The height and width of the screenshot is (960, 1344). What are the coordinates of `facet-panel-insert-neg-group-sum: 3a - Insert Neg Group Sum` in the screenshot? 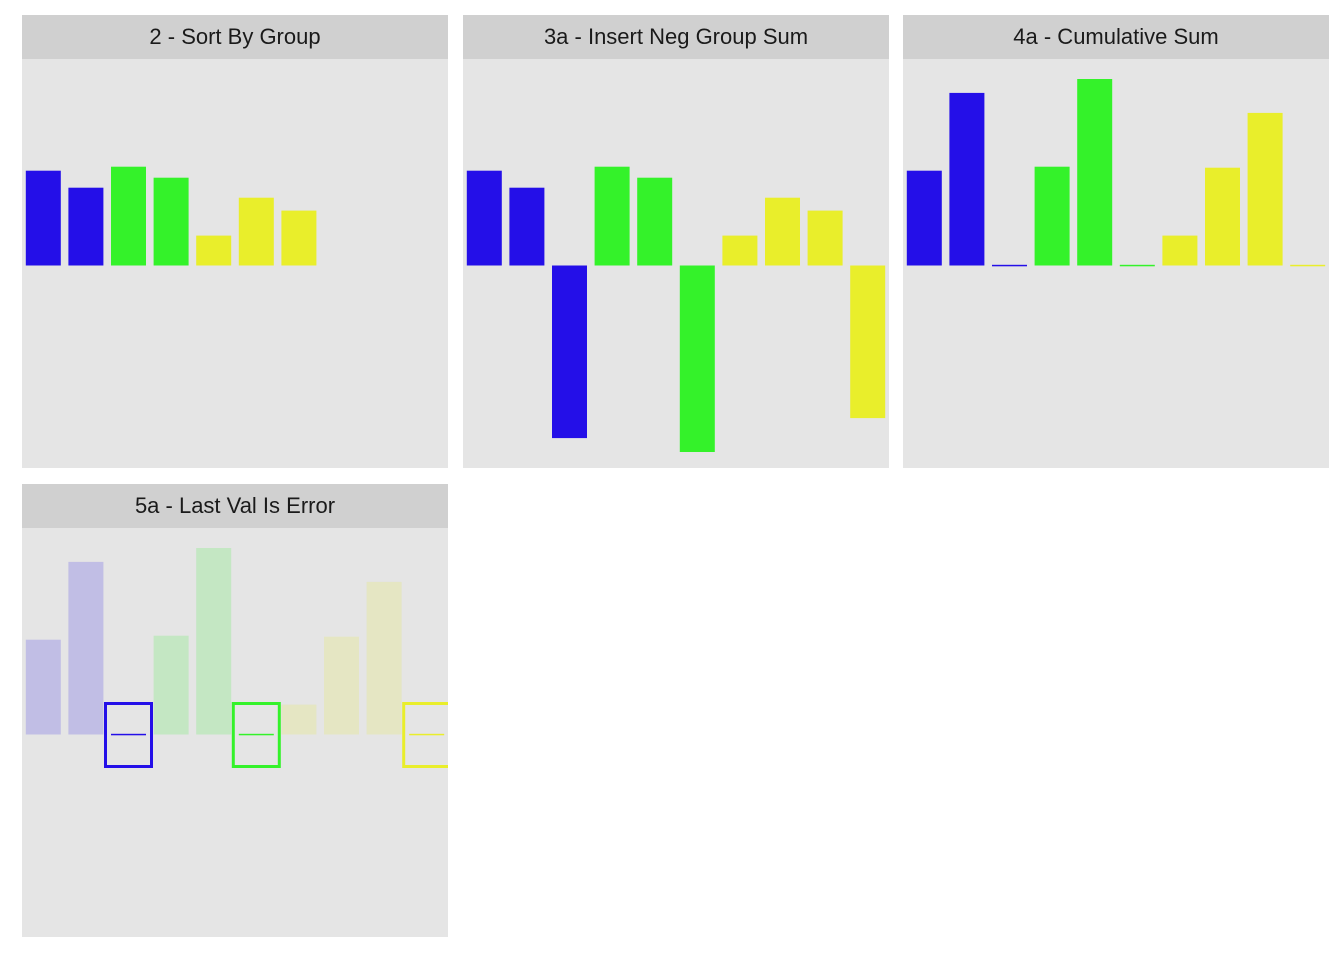 It's located at (676, 241).